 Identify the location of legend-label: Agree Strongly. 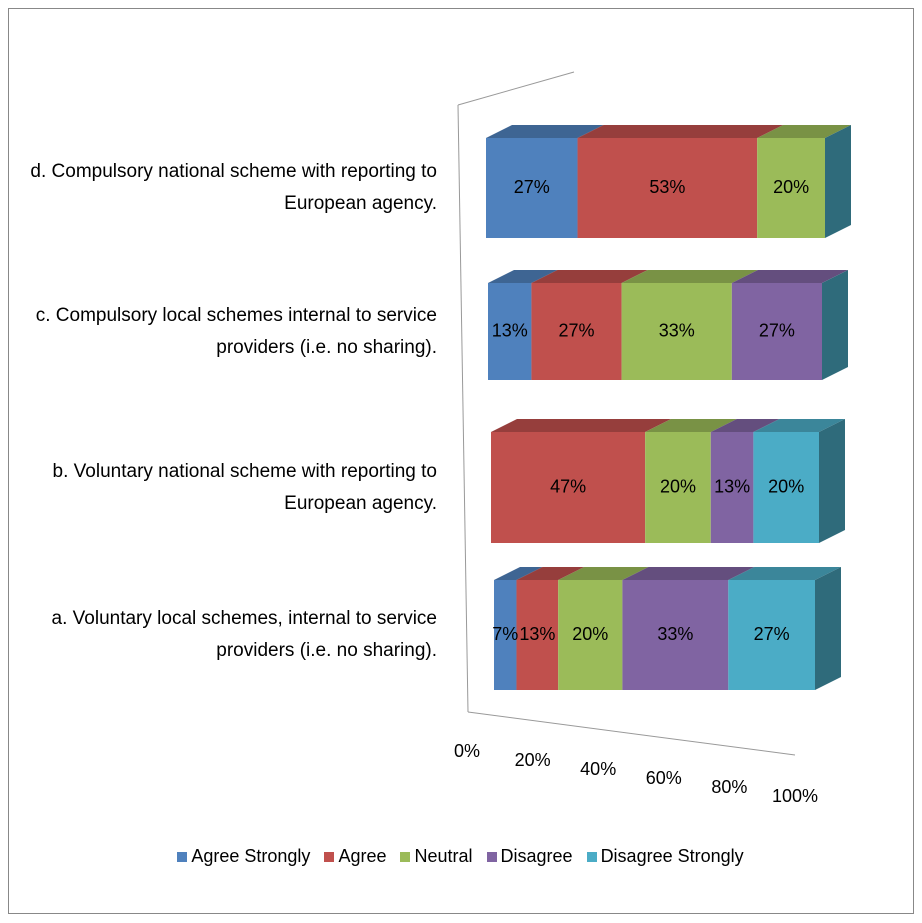
(251, 856).